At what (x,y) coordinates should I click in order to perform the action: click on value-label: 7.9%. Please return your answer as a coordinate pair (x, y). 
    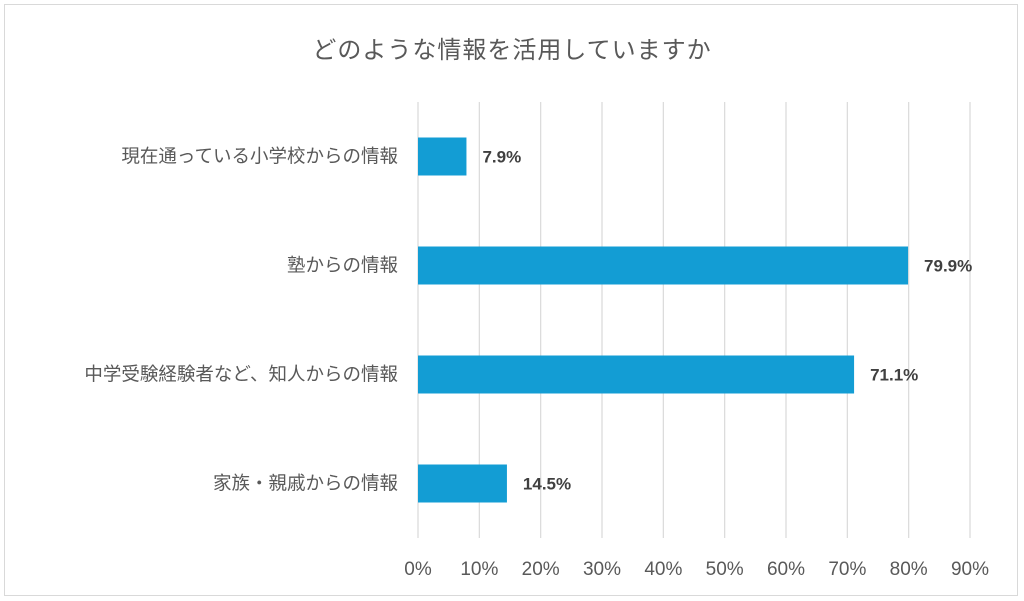
    Looking at the image, I should click on (501, 157).